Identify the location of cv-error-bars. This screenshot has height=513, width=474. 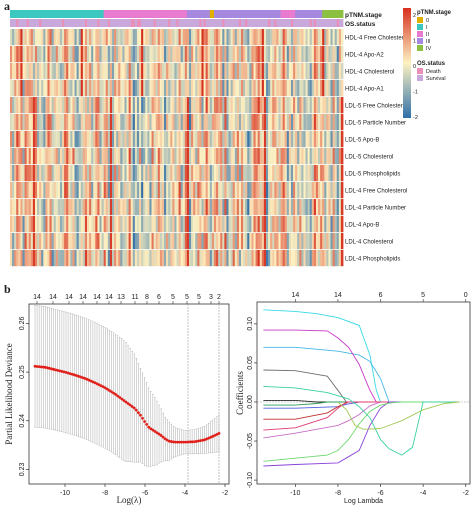
(127, 386).